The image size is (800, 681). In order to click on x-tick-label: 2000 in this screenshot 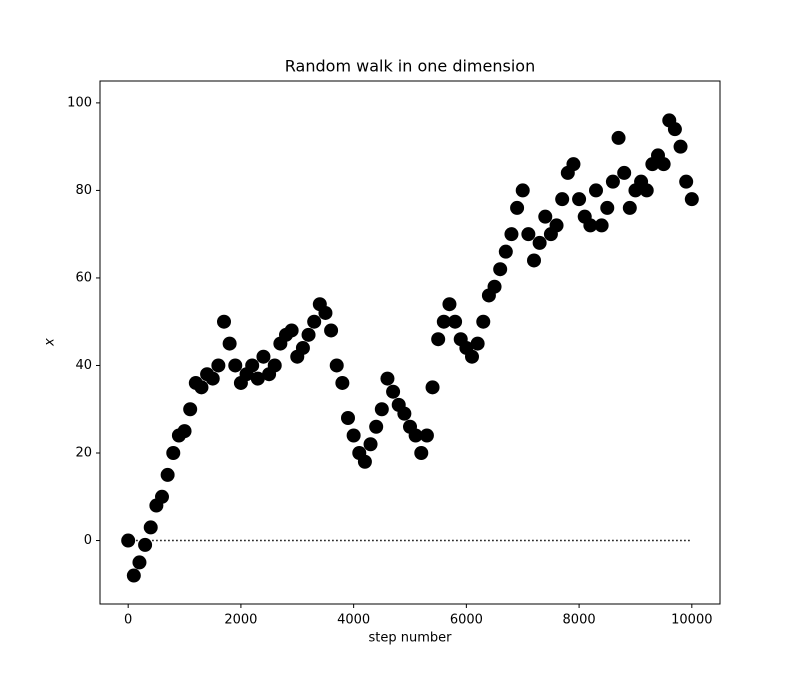, I will do `click(240, 620)`.